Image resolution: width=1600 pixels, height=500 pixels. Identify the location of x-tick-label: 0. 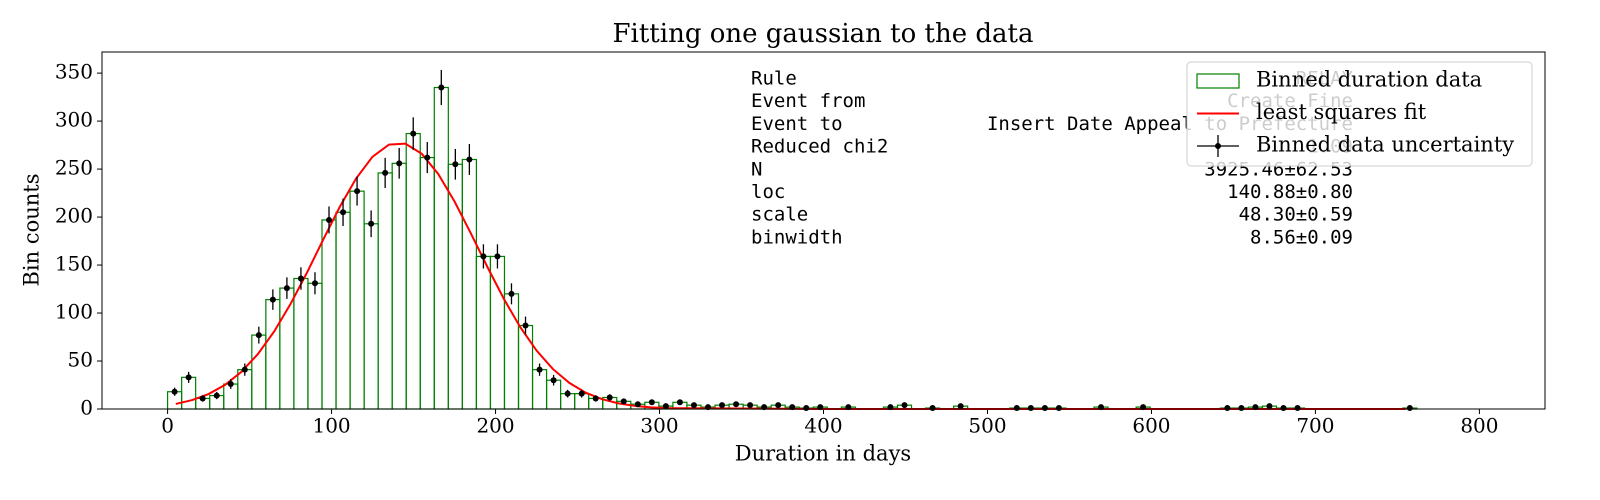
(167, 426).